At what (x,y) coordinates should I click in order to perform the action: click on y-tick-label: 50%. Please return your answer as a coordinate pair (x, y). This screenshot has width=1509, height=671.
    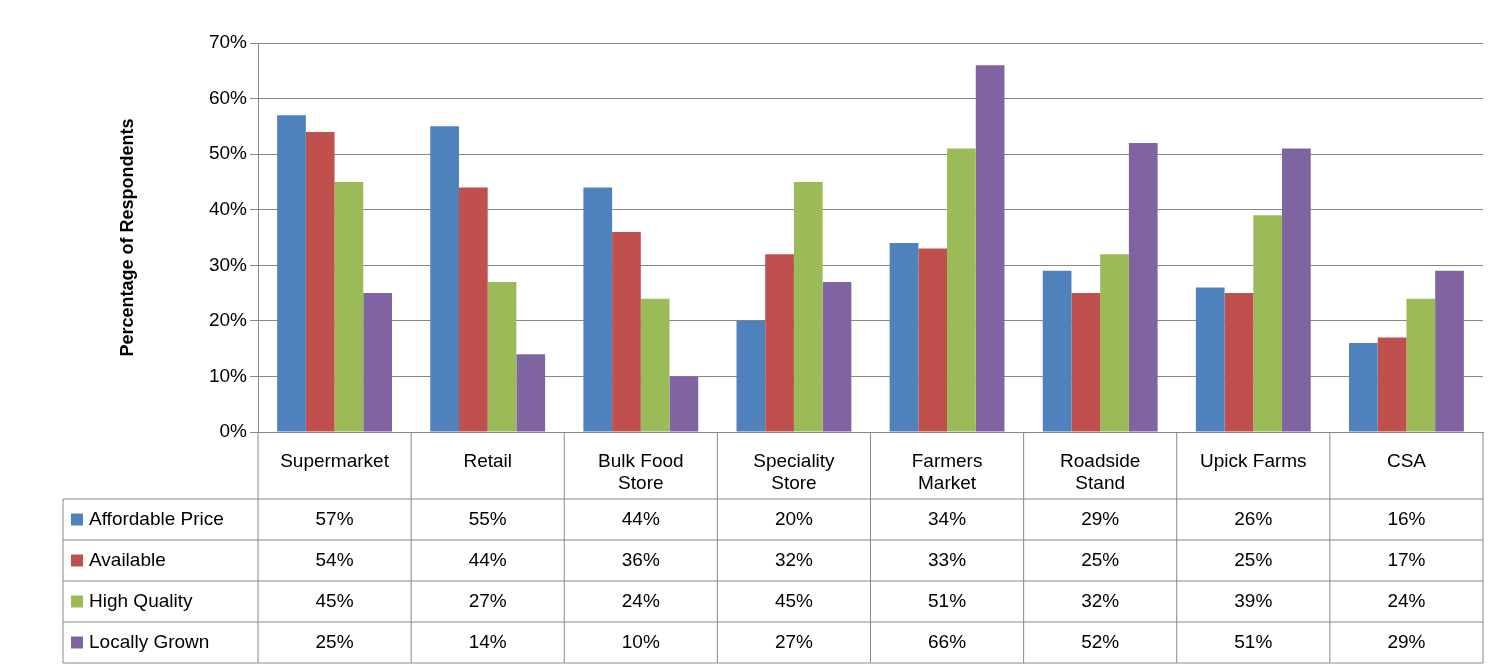
    Looking at the image, I should click on (228, 153).